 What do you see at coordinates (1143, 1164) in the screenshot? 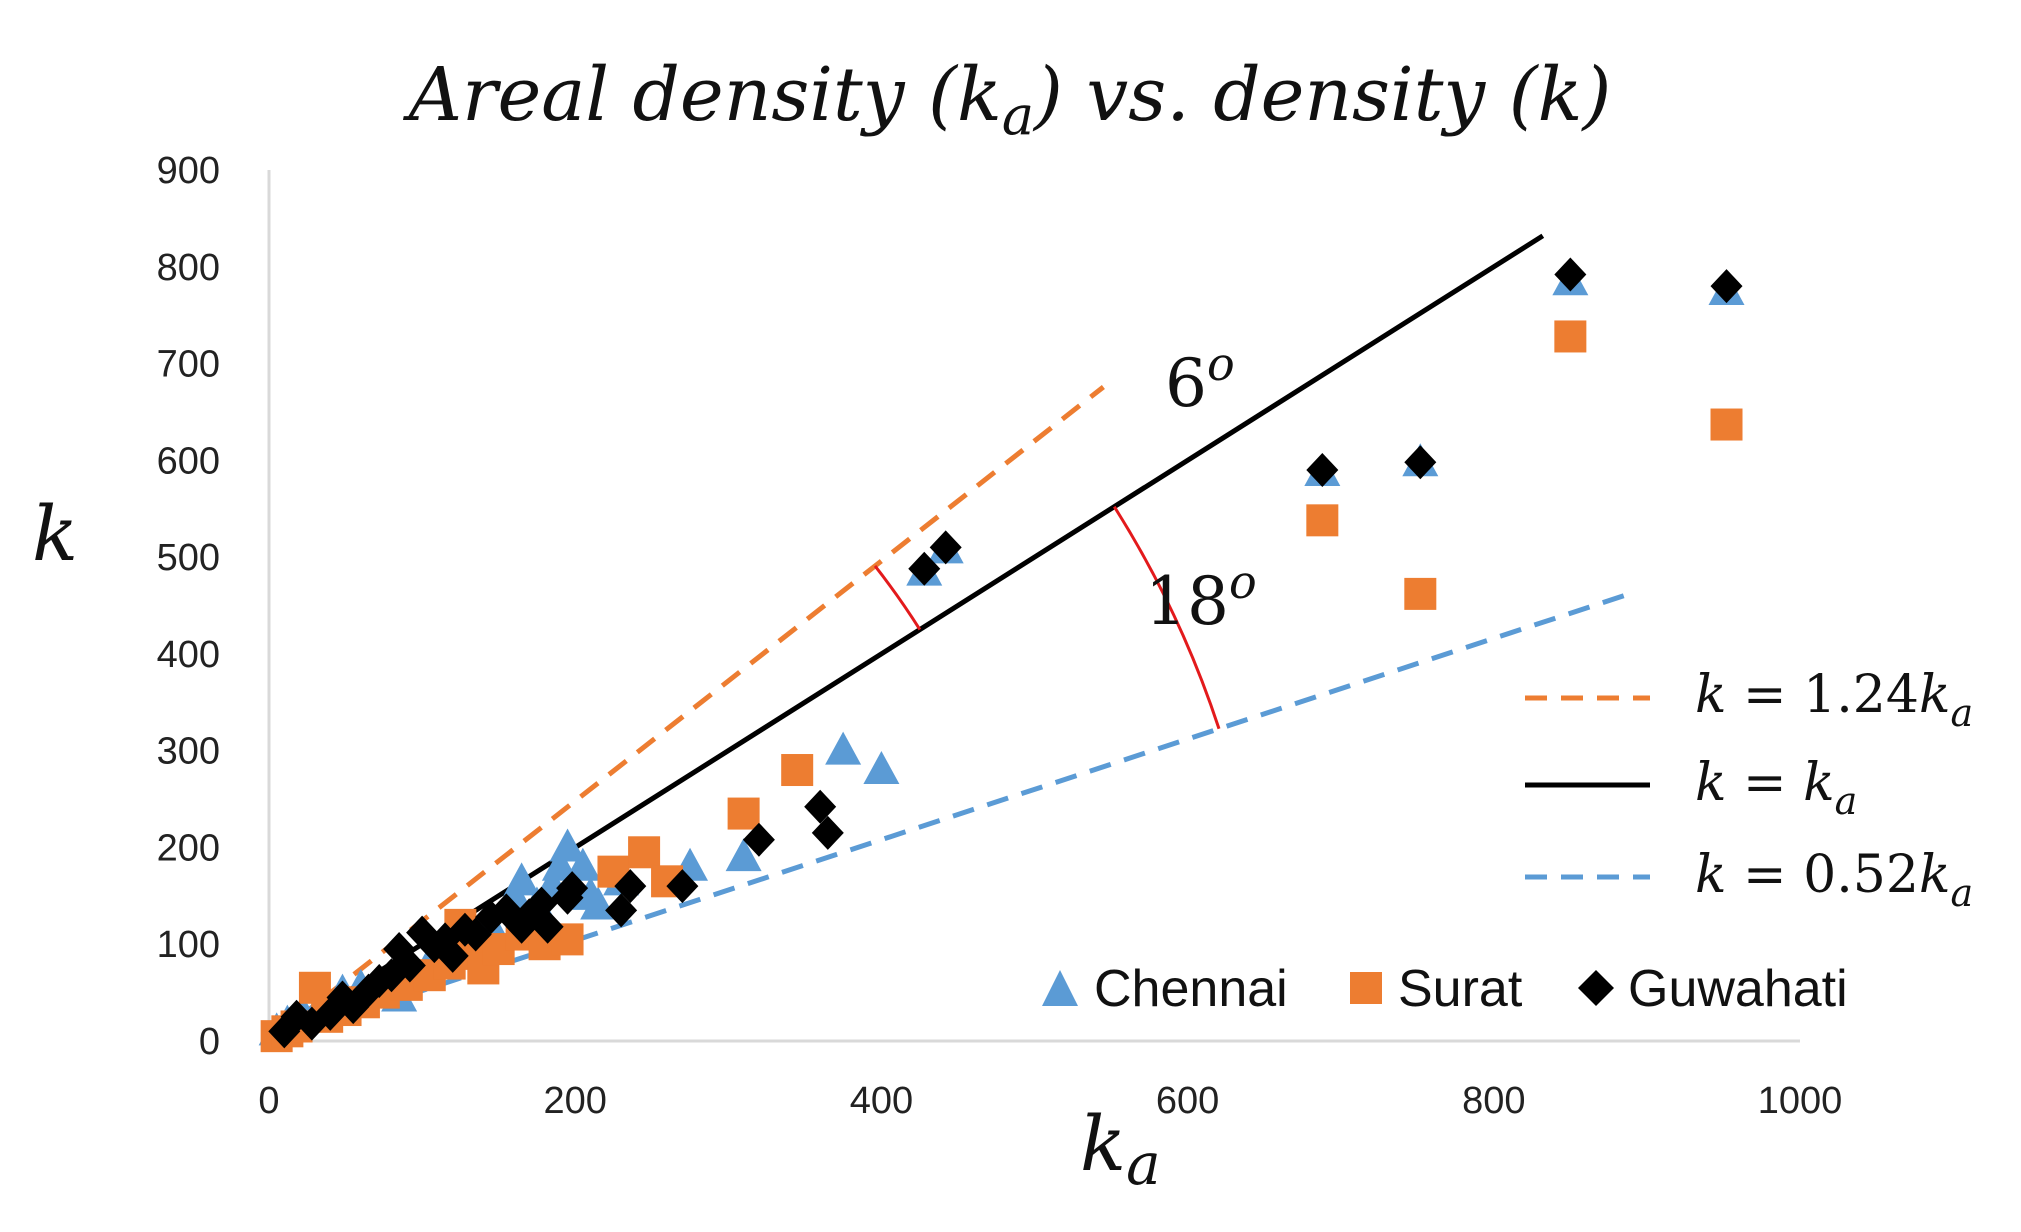
I see `x-axis-label-sub: a` at bounding box center [1143, 1164].